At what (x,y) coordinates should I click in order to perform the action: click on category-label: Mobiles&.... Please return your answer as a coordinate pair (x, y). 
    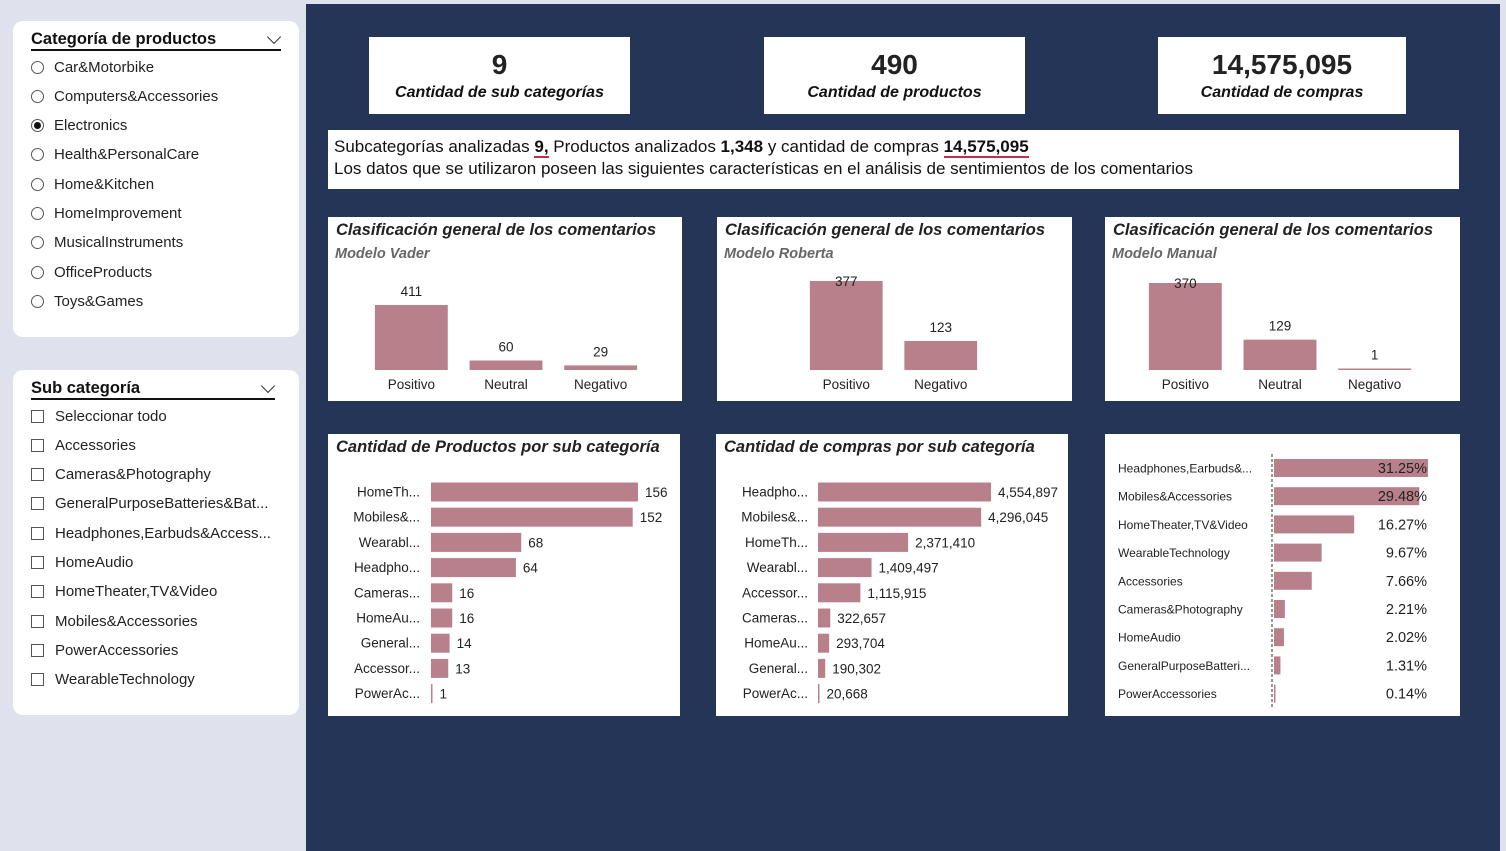
    Looking at the image, I should click on (774, 517).